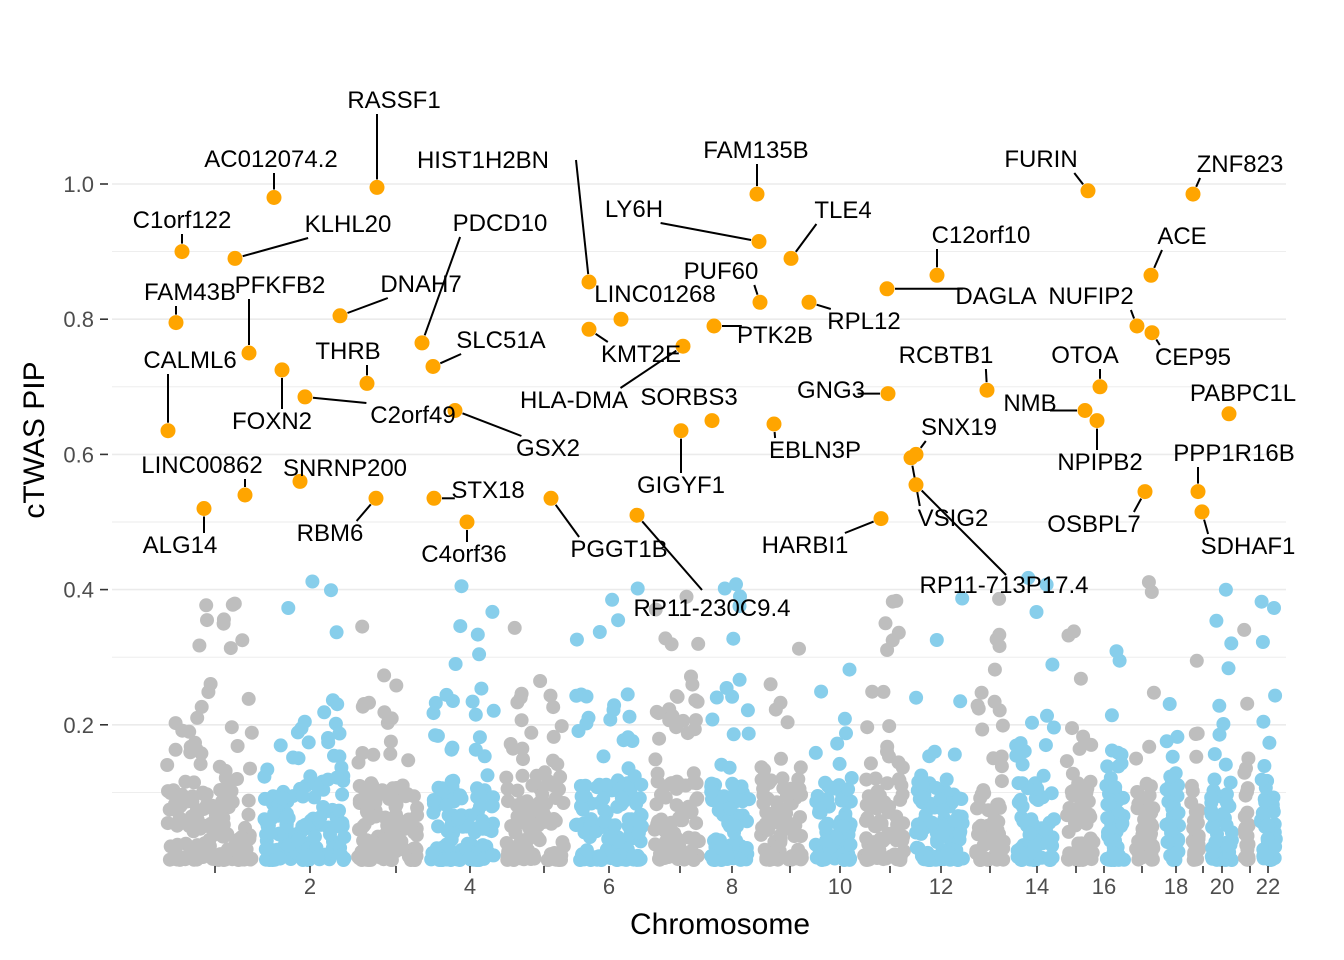 The image size is (1344, 960). What do you see at coordinates (712, 608) in the screenshot?
I see `gene-label: RP11-230C9.4` at bounding box center [712, 608].